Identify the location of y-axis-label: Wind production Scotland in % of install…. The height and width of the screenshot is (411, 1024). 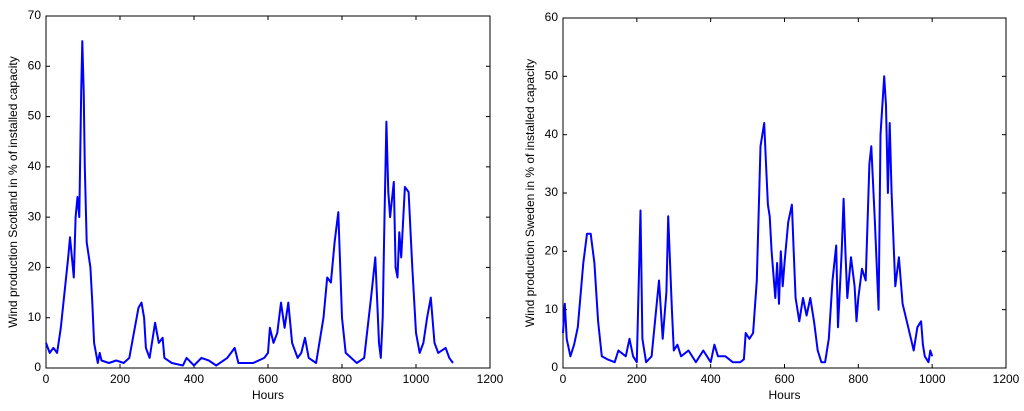
(13, 191).